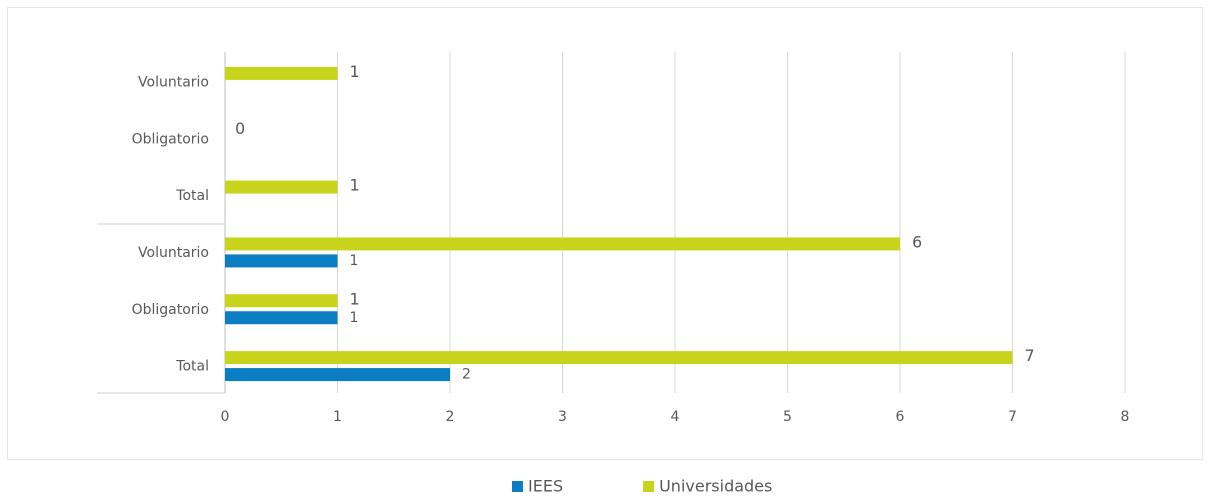 The width and height of the screenshot is (1210, 497). Describe the element at coordinates (225, 417) in the screenshot. I see `x-tick-label: 0` at that location.